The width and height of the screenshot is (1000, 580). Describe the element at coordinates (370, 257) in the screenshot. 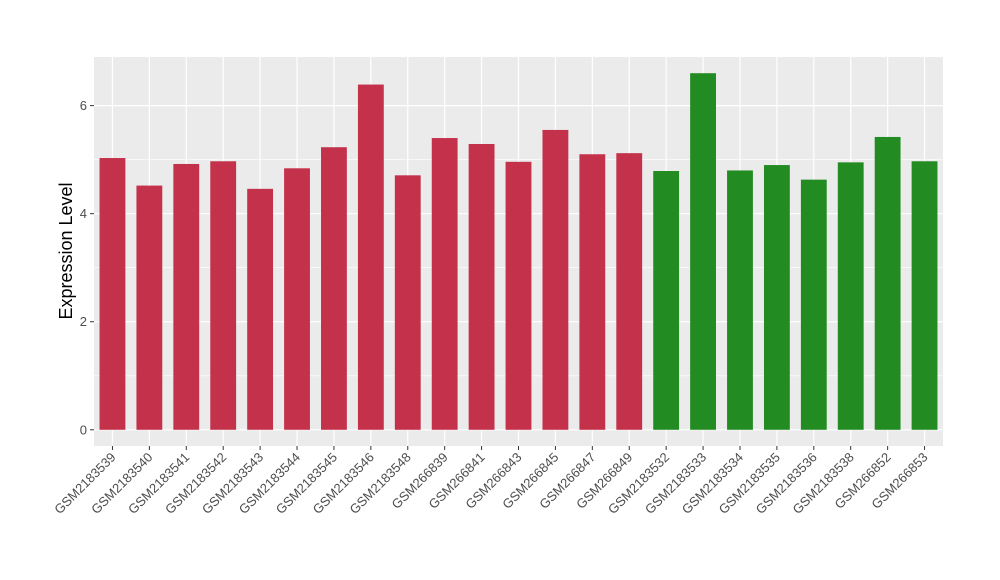

I see `bar-GSM2183546` at that location.